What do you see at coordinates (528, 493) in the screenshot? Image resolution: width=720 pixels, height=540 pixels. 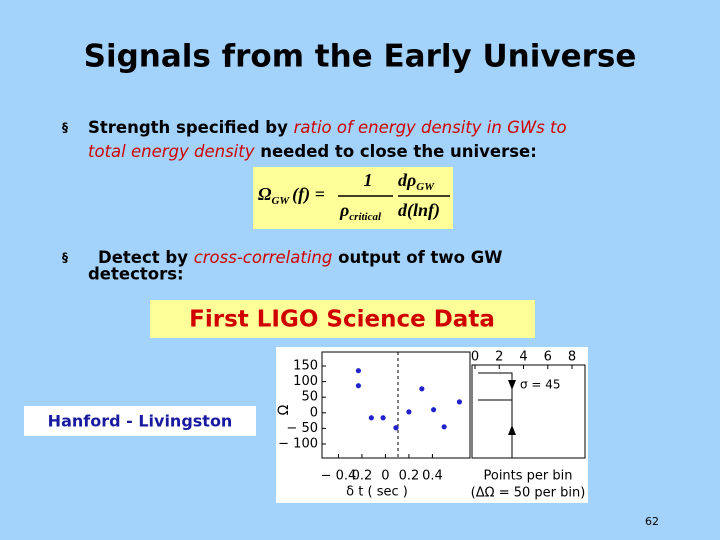 I see `hist-note: (ΔΩ = 50 per bin)` at bounding box center [528, 493].